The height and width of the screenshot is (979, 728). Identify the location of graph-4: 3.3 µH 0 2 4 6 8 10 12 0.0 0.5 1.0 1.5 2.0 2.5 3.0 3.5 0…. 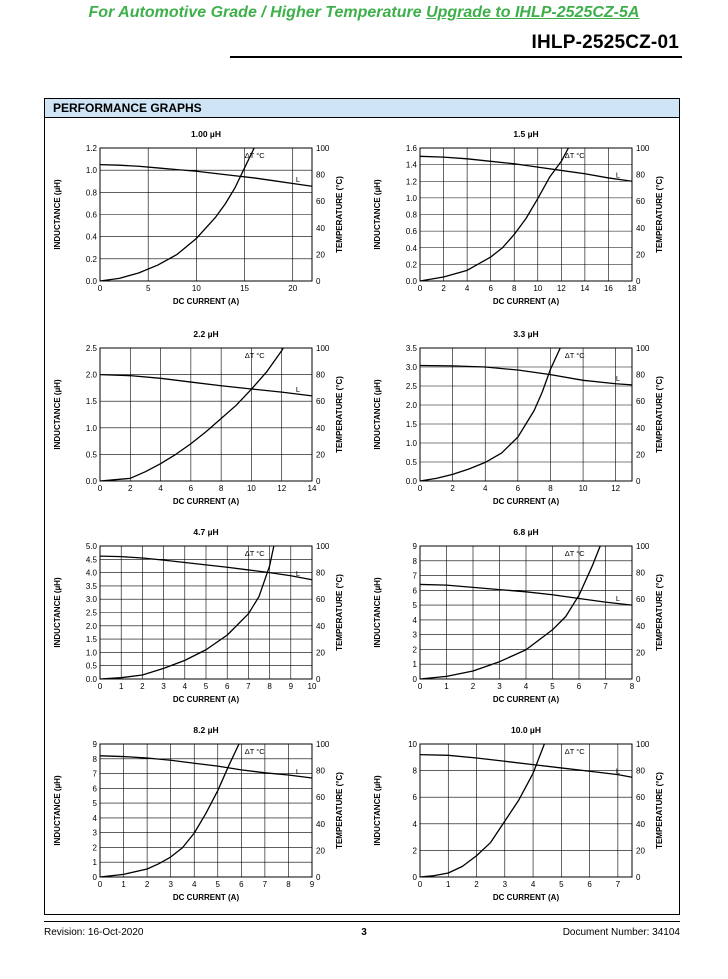
(518, 417).